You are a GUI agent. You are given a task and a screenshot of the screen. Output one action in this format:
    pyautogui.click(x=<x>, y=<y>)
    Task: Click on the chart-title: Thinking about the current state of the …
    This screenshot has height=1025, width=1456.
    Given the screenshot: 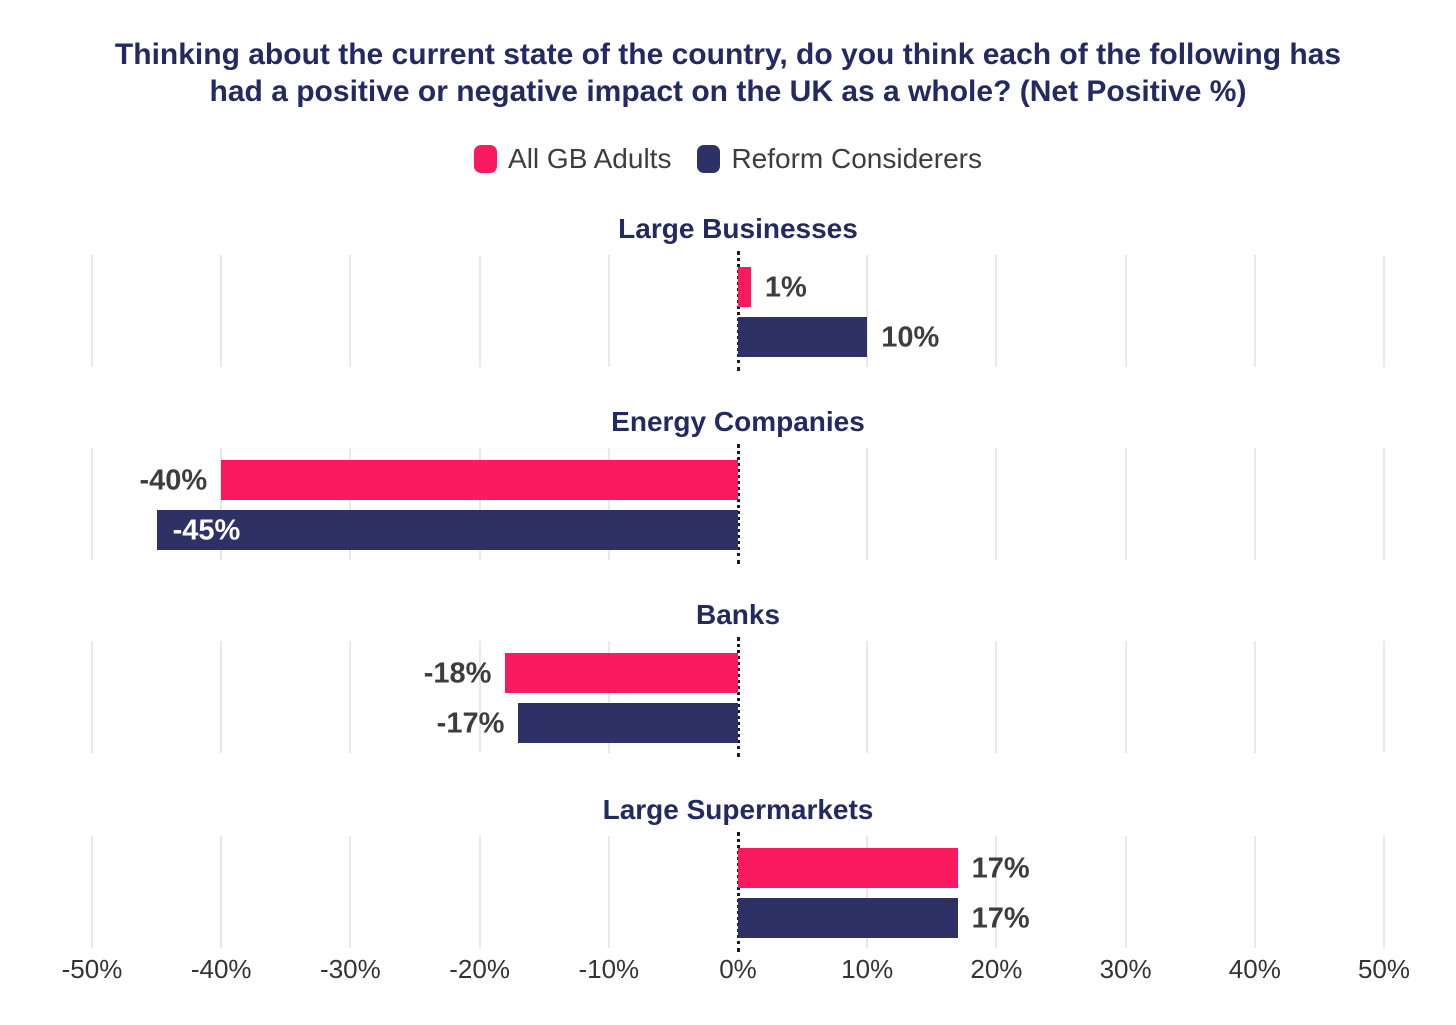 What is the action you would take?
    pyautogui.click(x=728, y=73)
    